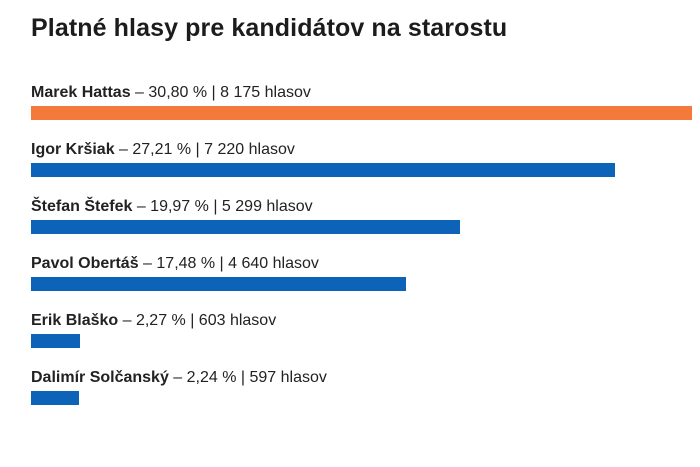  I want to click on candidate-row: Marek Hattas – 30,80 % | 8 175 hlasov, so click(361, 108).